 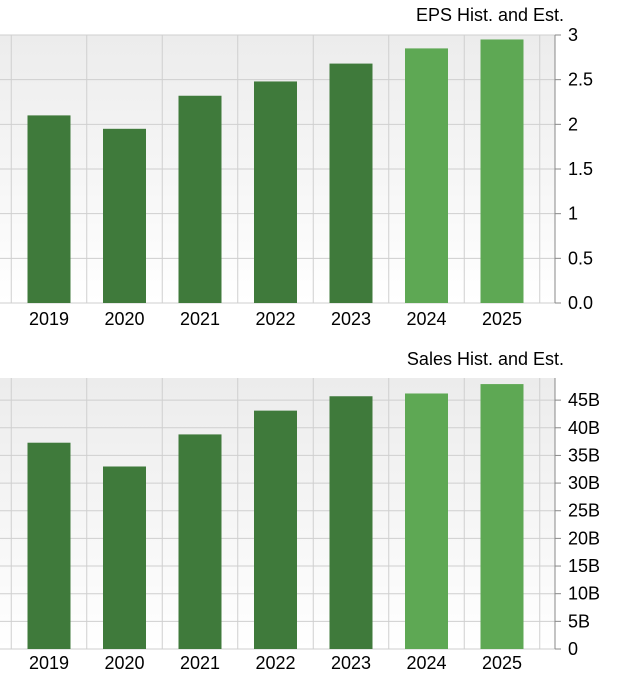 What do you see at coordinates (584, 483) in the screenshot?
I see `sales-y-tick-label: 30B` at bounding box center [584, 483].